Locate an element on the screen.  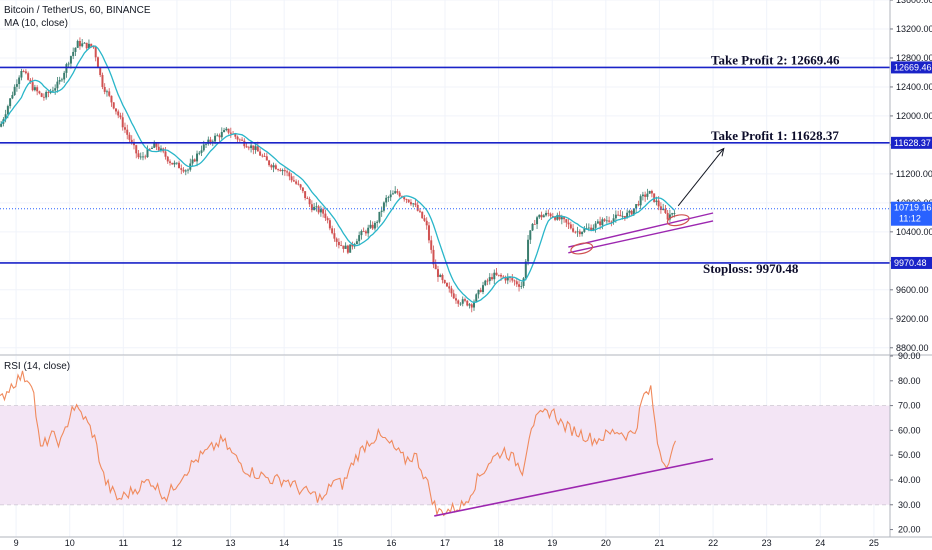
time-tick-label: 16 is located at coordinates (391, 543).